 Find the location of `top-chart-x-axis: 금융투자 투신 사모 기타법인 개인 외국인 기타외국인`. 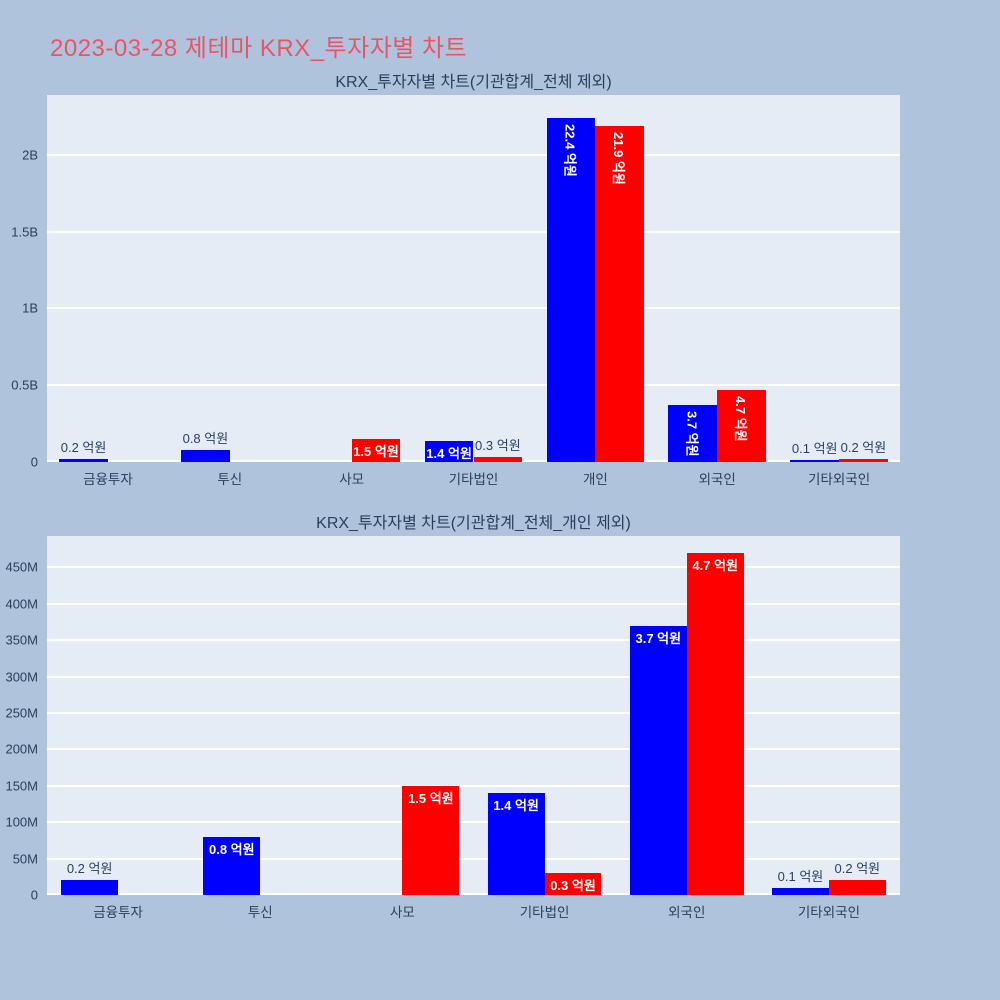

top-chart-x-axis: 금융투자 투신 사모 기타법인 개인 외국인 기타외국인 is located at coordinates (473, 478).